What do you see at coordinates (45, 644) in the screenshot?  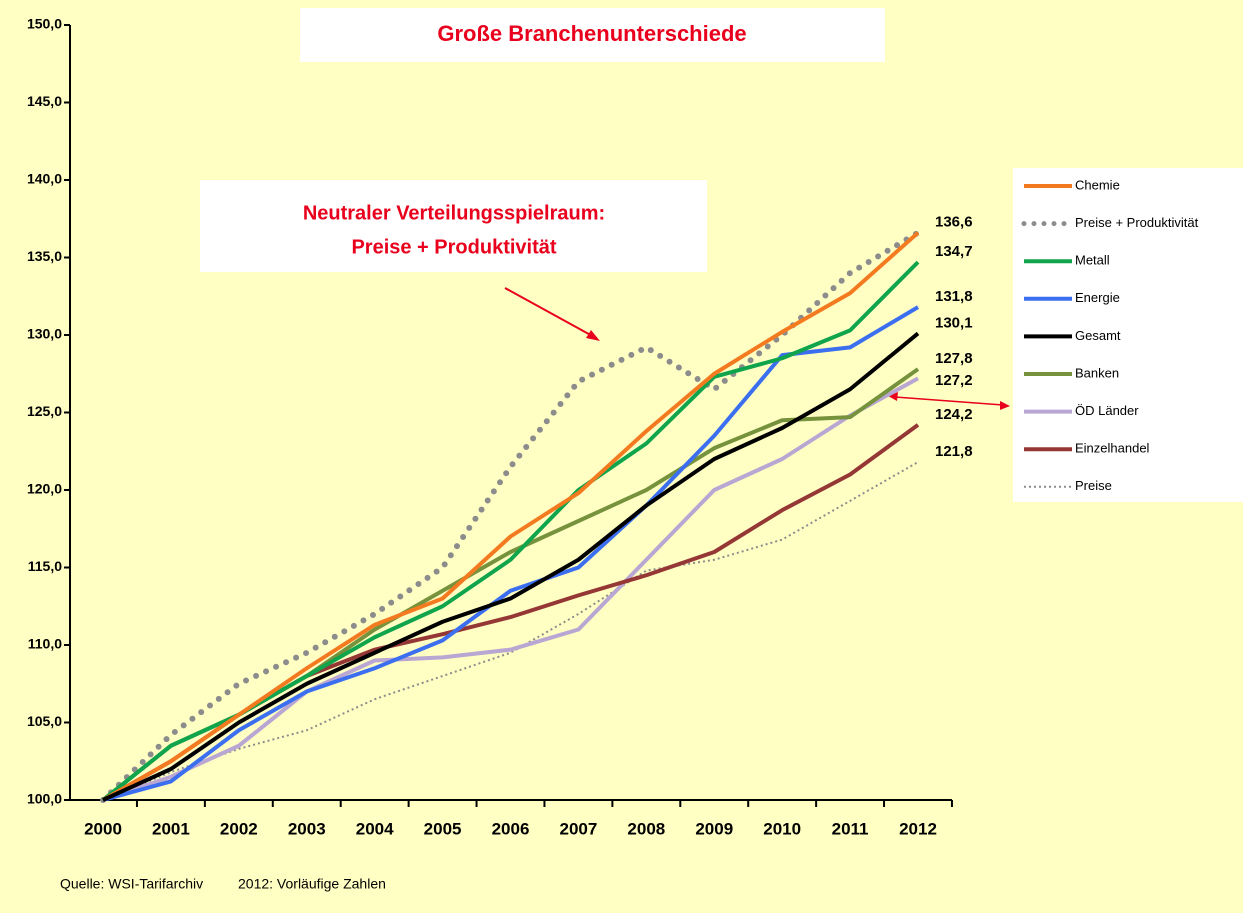 I see `y-tick-label: 110,0` at bounding box center [45, 644].